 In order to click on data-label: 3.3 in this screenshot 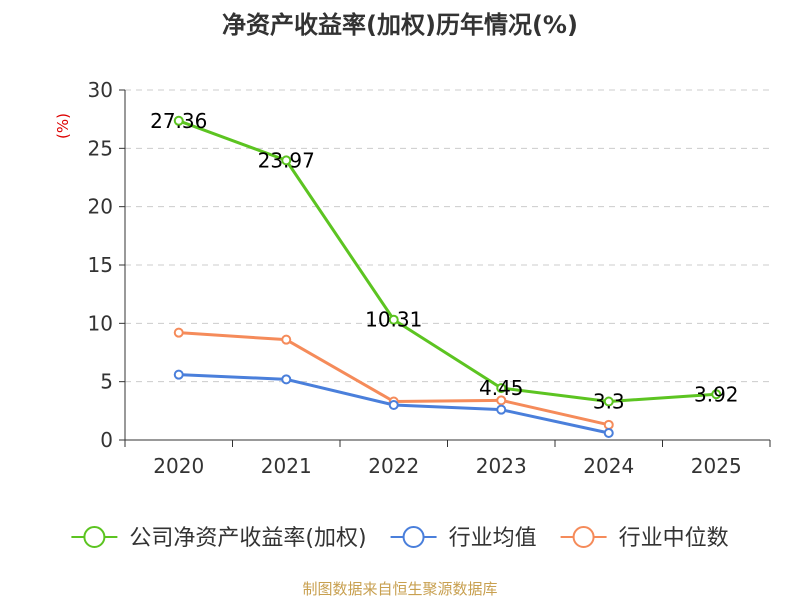, I will do `click(609, 402)`.